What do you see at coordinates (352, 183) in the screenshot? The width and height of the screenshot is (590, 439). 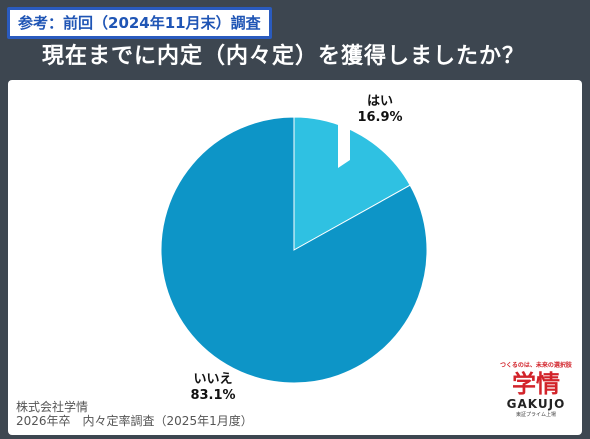 I see `pie-slice-yes` at bounding box center [352, 183].